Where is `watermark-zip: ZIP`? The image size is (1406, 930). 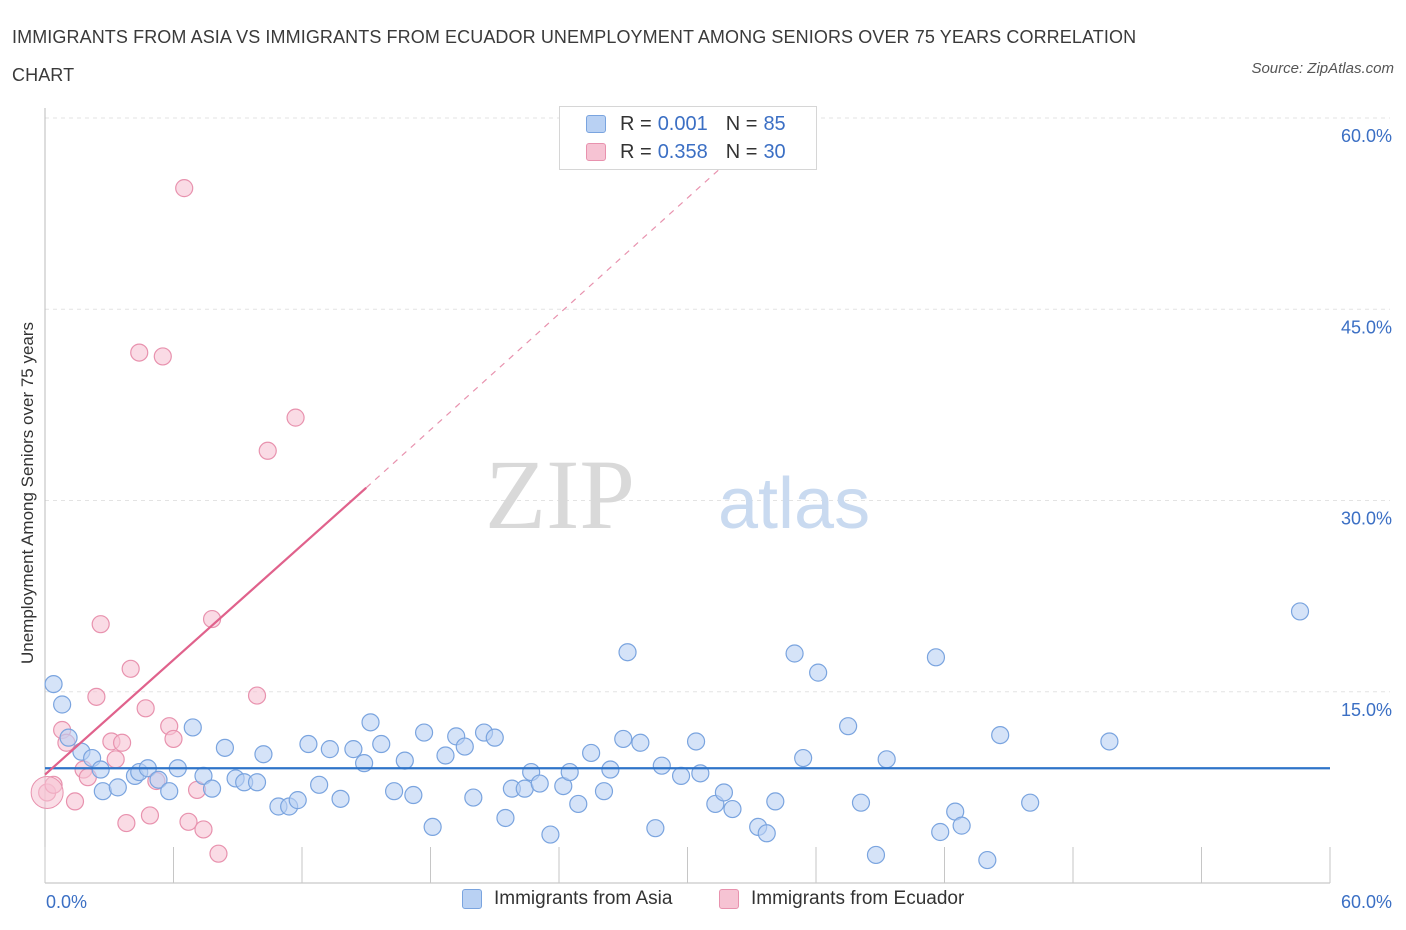 watermark-zip: ZIP is located at coordinates (560, 494).